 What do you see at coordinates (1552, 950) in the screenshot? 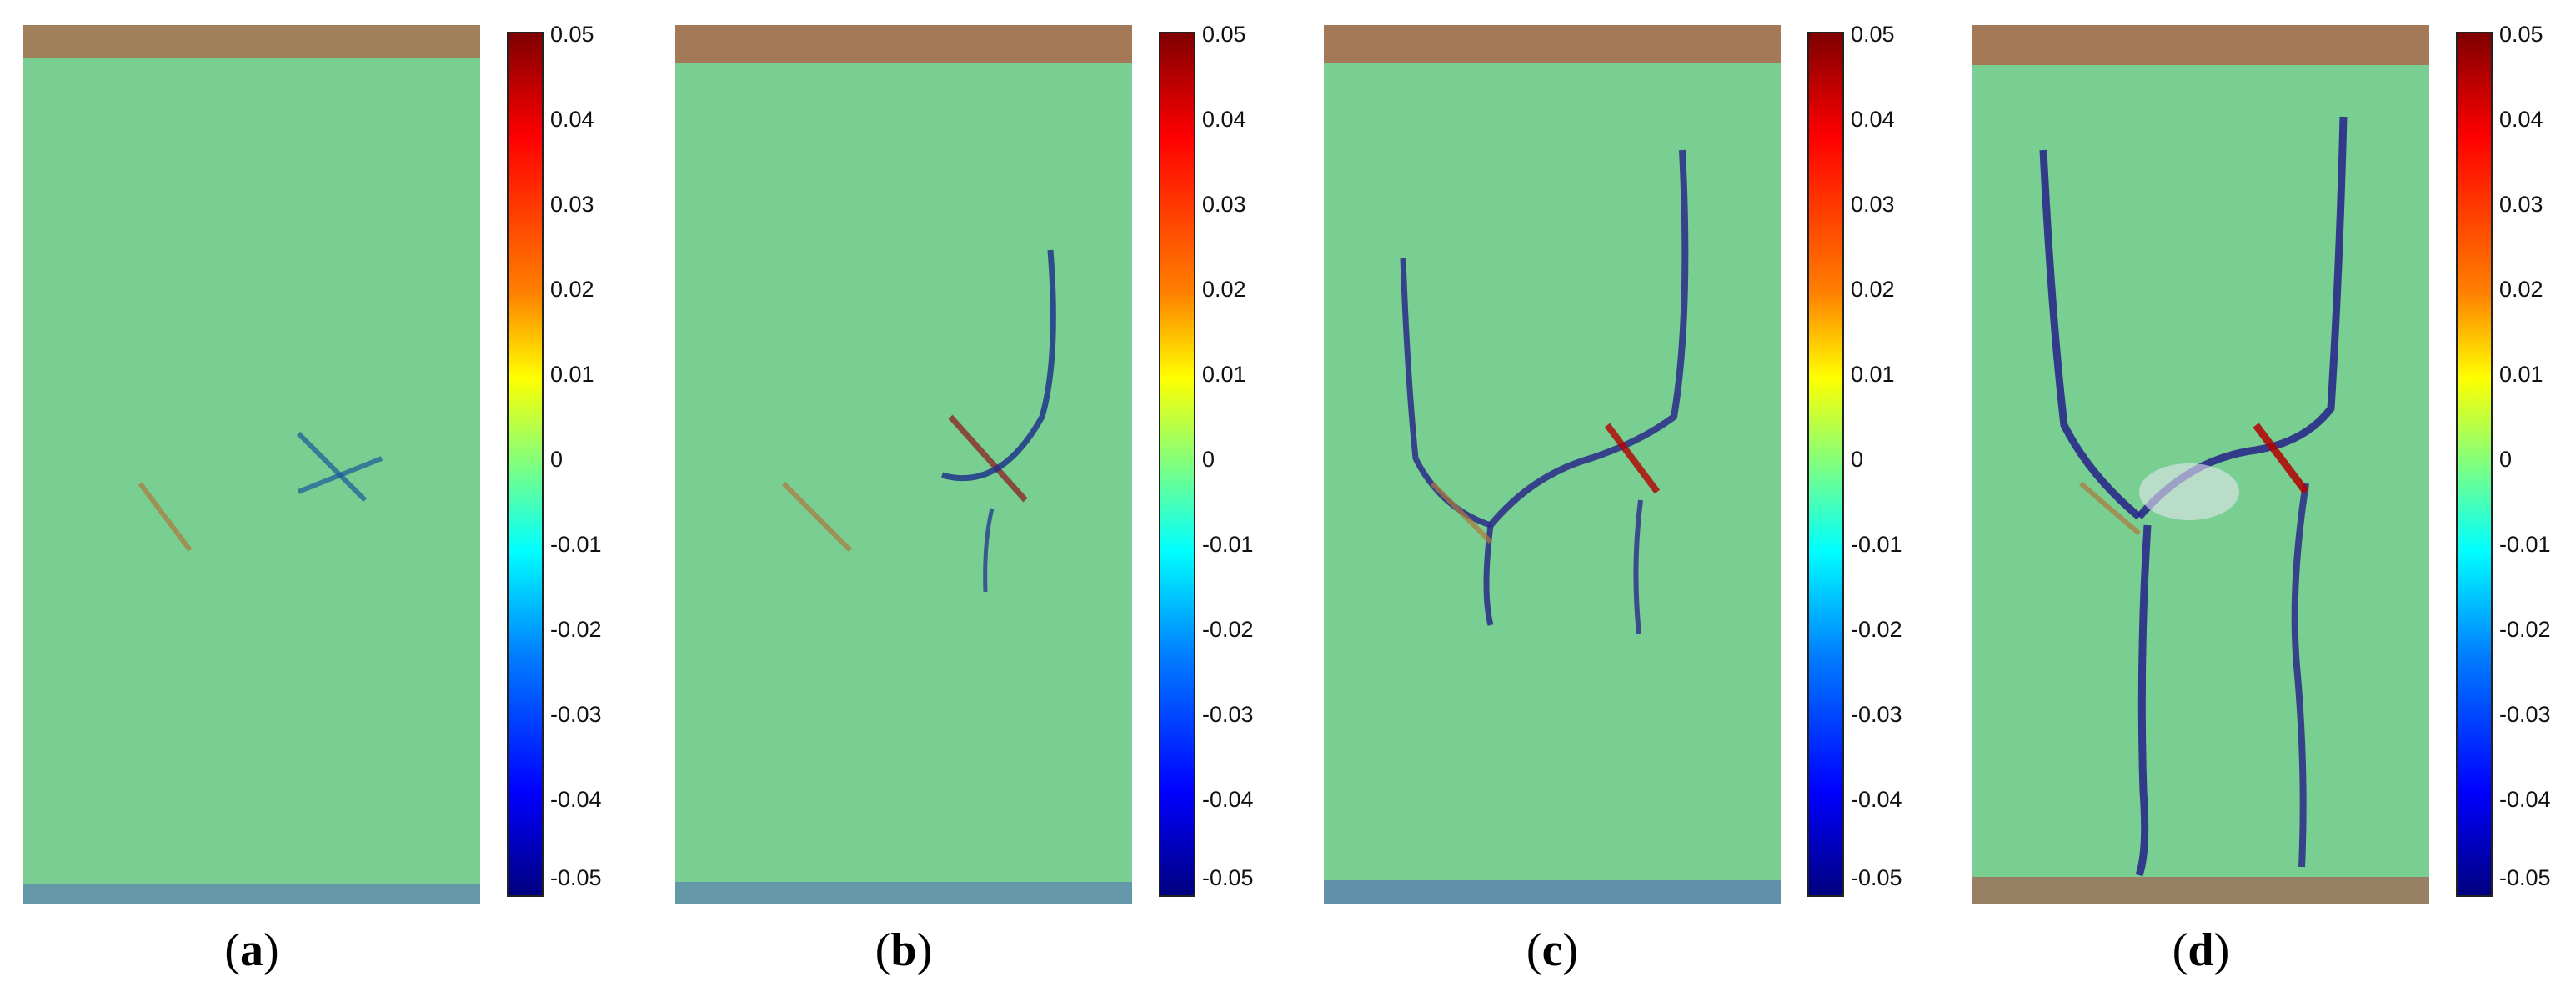
I see `panel-caption: (c)` at bounding box center [1552, 950].